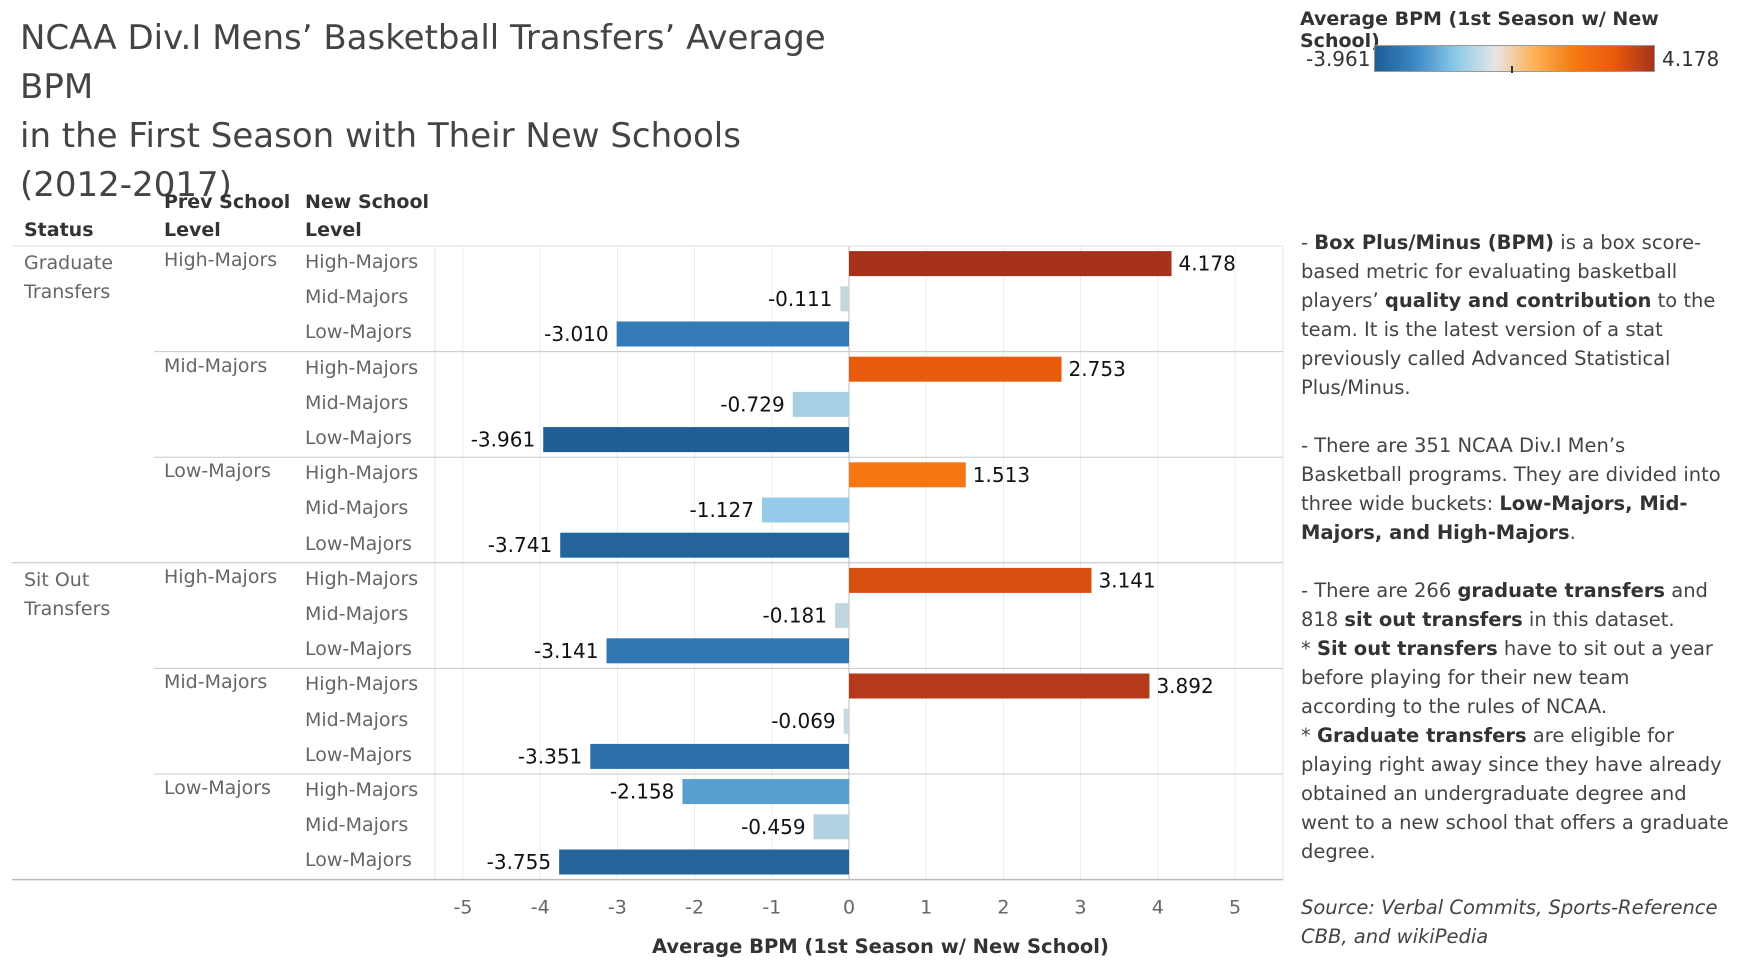  I want to click on x-tick-label: -4, so click(540, 908).